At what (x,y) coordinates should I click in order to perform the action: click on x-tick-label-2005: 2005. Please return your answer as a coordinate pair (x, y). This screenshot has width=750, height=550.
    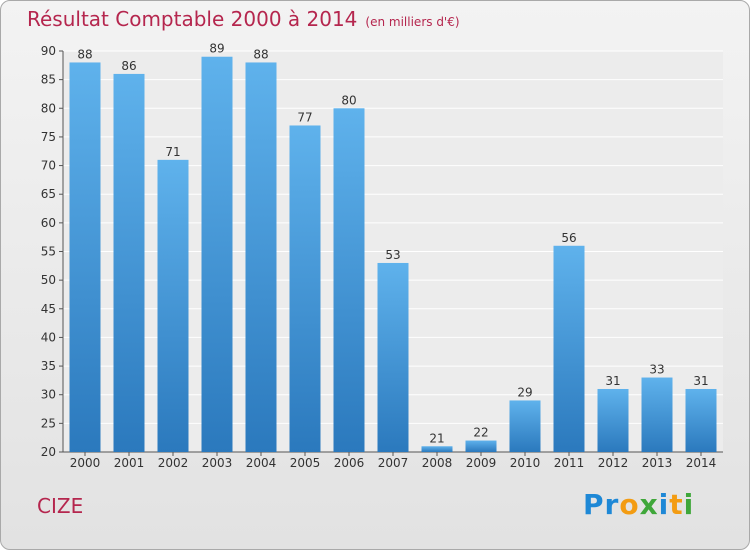
    Looking at the image, I should click on (305, 463).